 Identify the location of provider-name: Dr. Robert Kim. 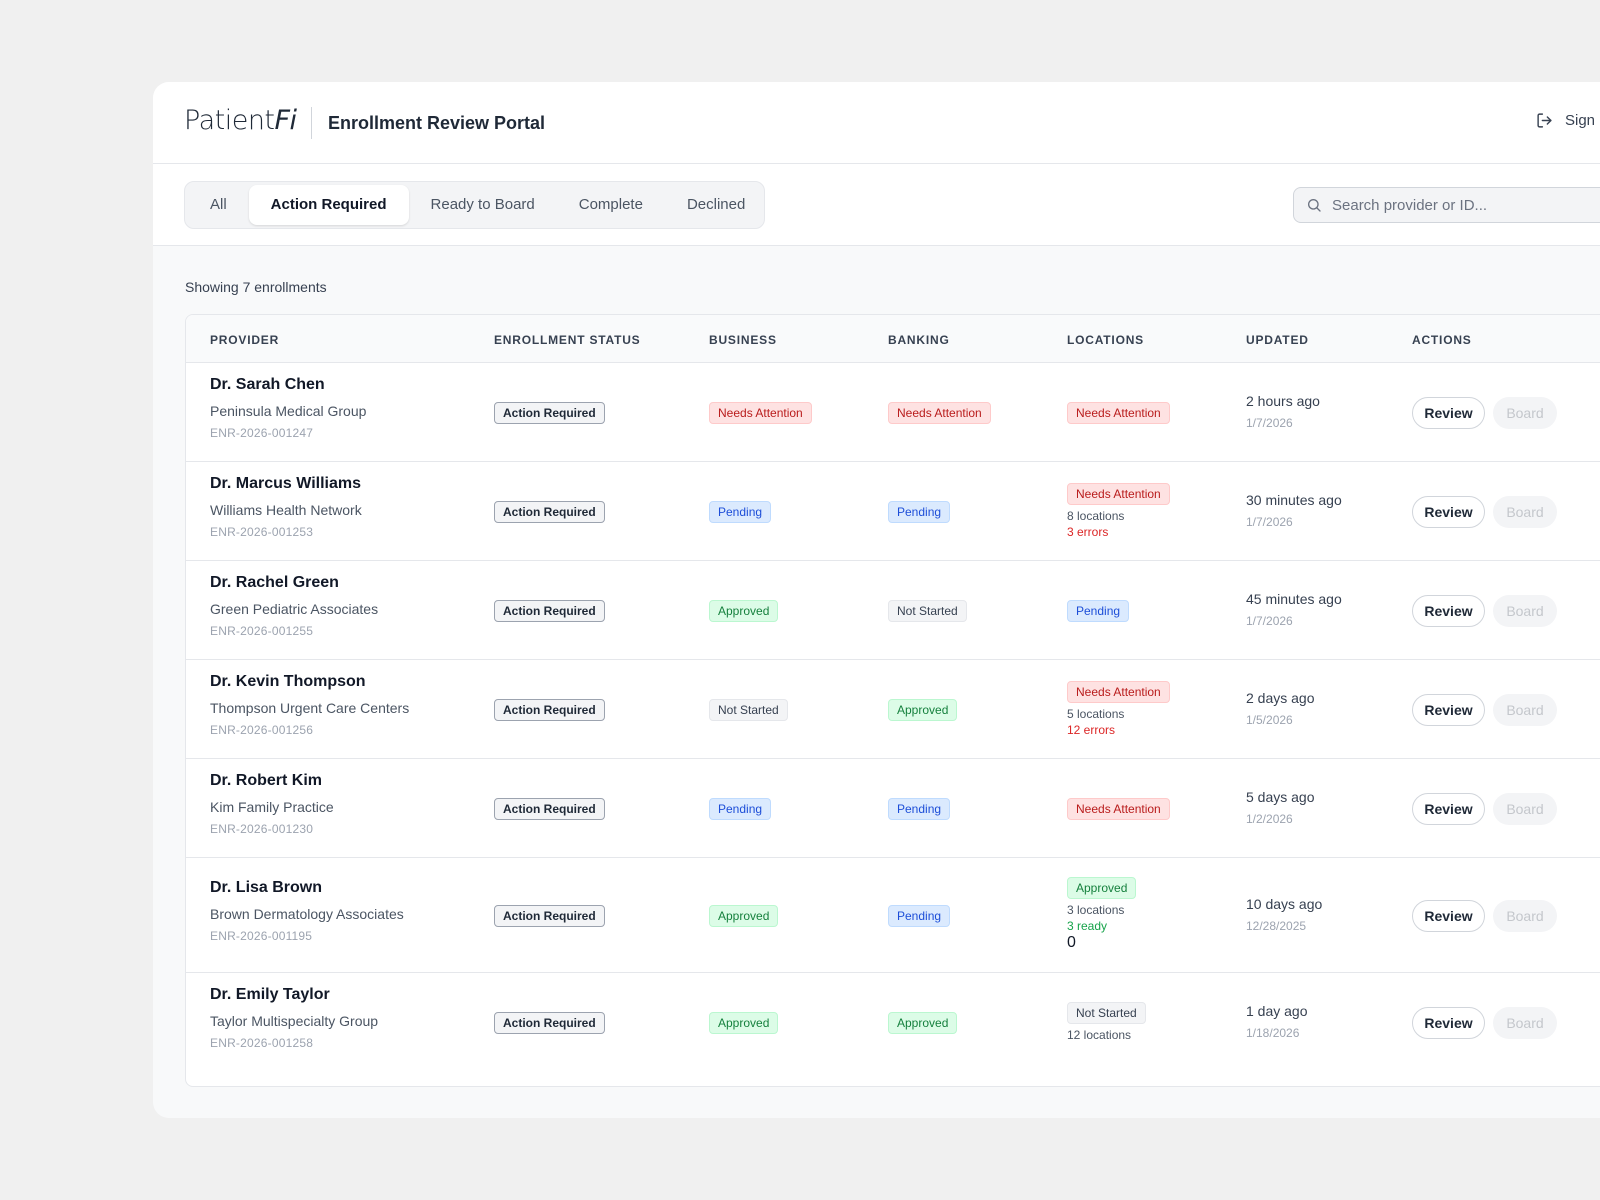
(266, 780).